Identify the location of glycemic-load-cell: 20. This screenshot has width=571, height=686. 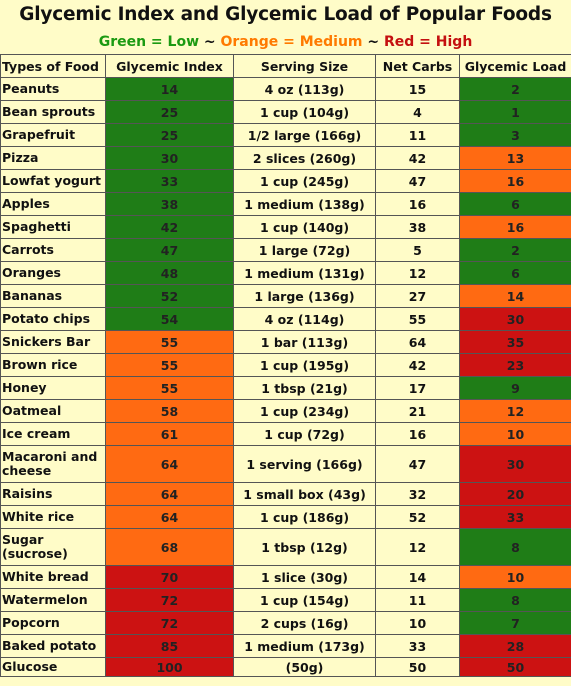
(515, 494).